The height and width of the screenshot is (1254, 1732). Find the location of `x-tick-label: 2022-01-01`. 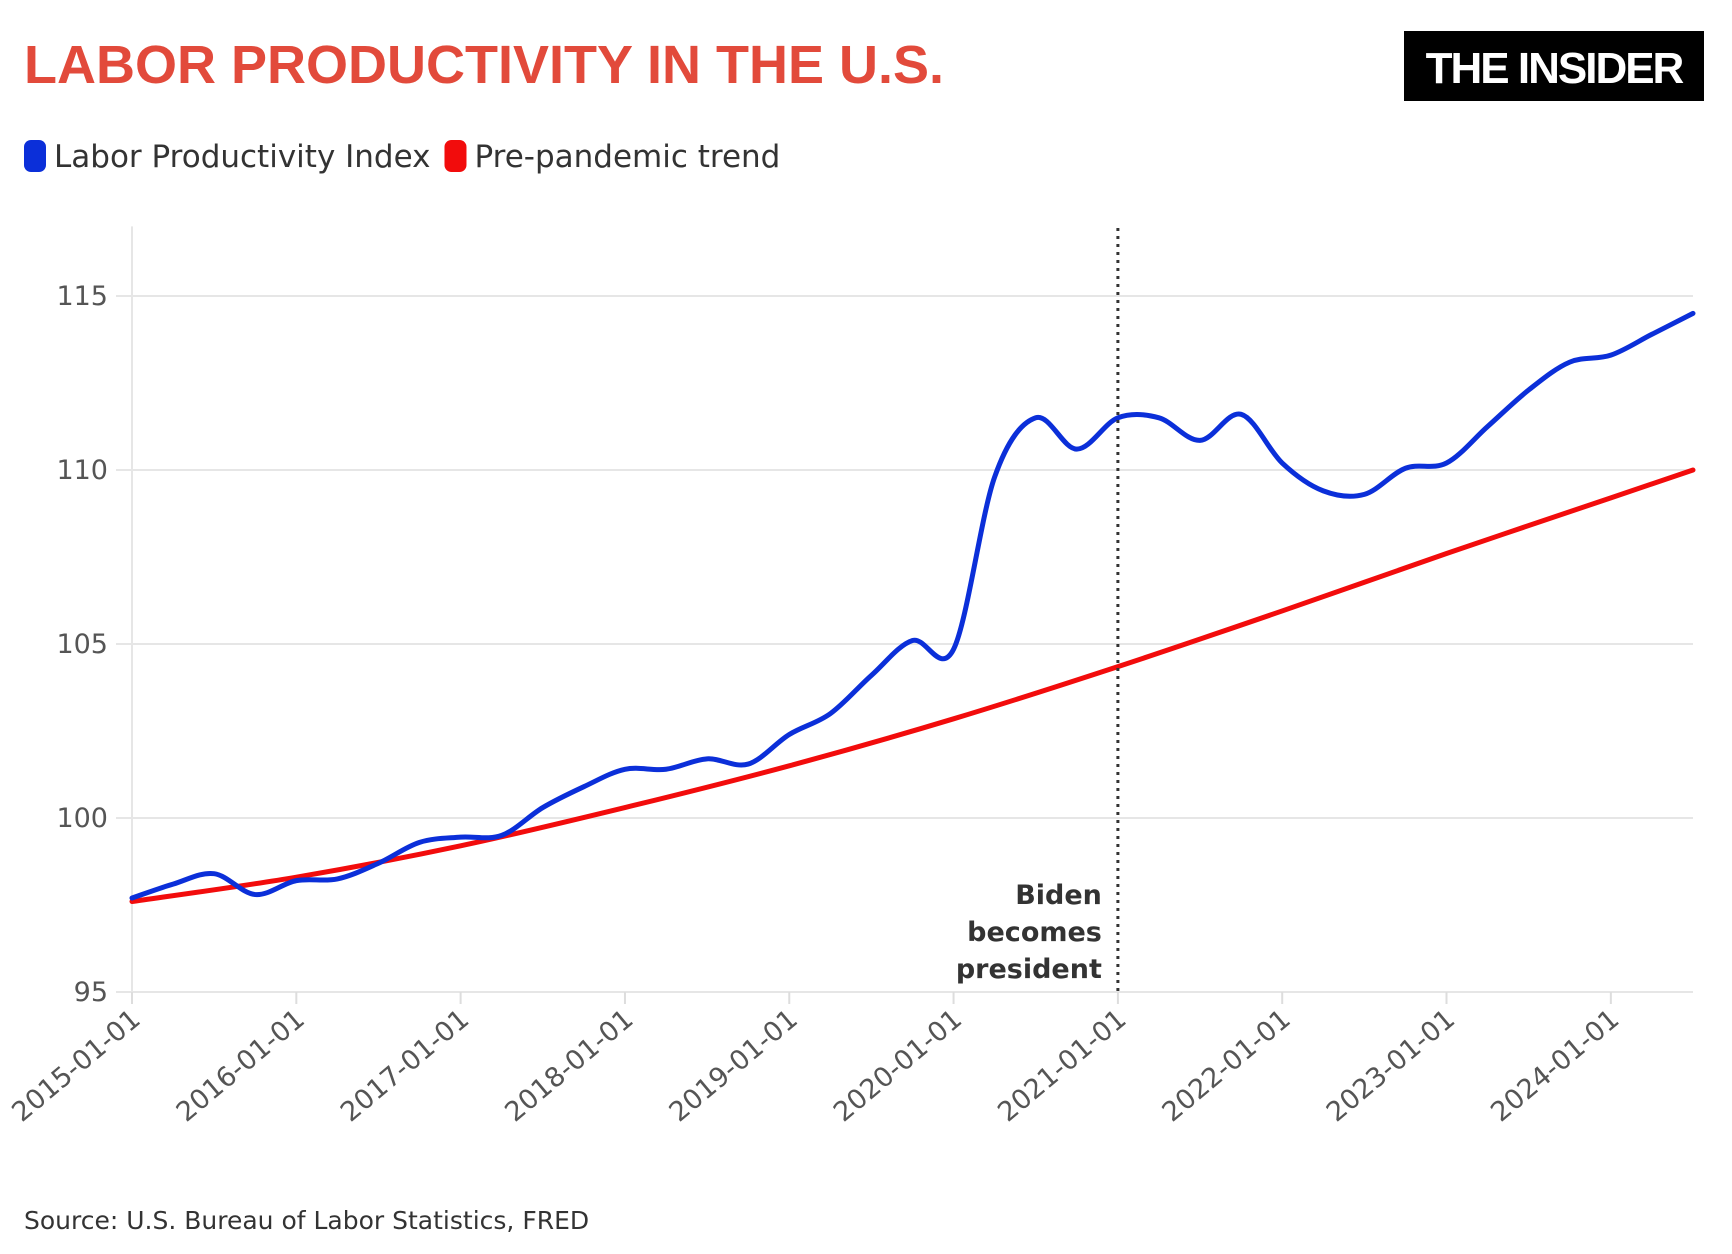

x-tick-label: 2022-01-01 is located at coordinates (1227, 1066).